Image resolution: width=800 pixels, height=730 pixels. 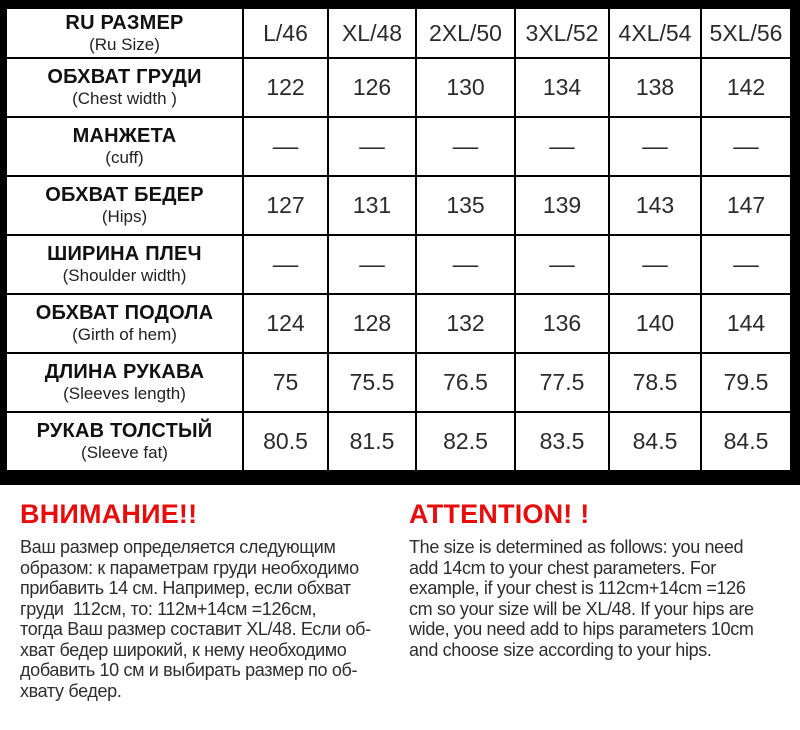 I want to click on value-cell: 127, so click(x=285, y=205).